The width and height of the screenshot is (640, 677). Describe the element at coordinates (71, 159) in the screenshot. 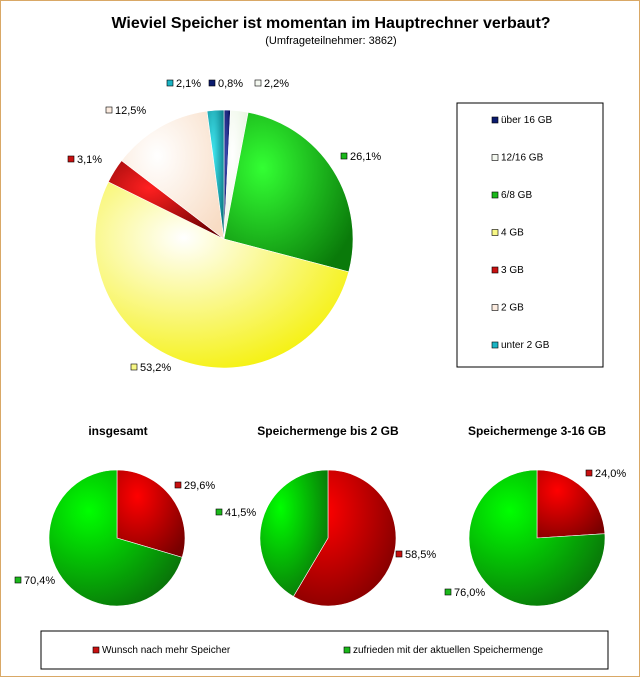

I see `pie-label-swatch-3-gb` at that location.